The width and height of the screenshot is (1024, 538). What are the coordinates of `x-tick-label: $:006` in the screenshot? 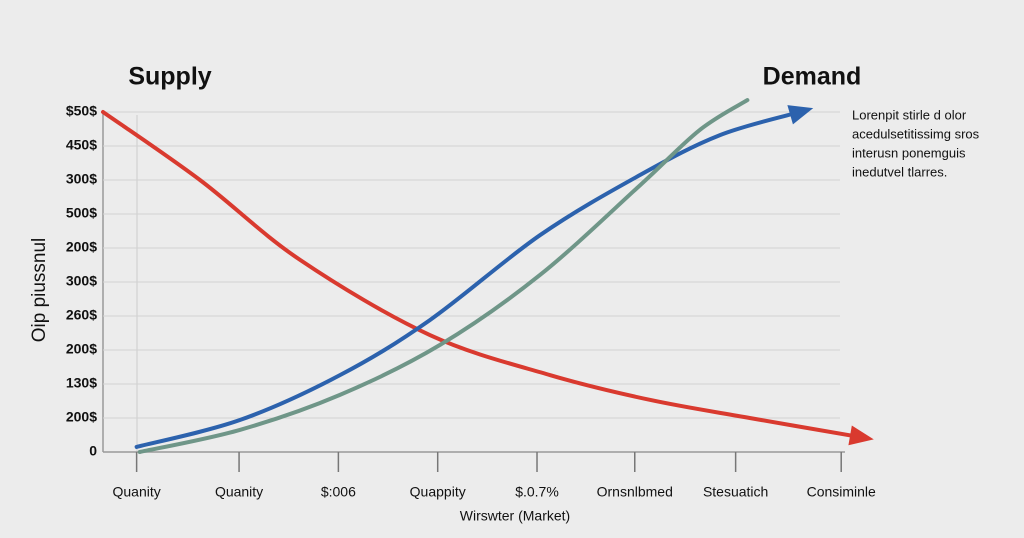 It's located at (338, 492).